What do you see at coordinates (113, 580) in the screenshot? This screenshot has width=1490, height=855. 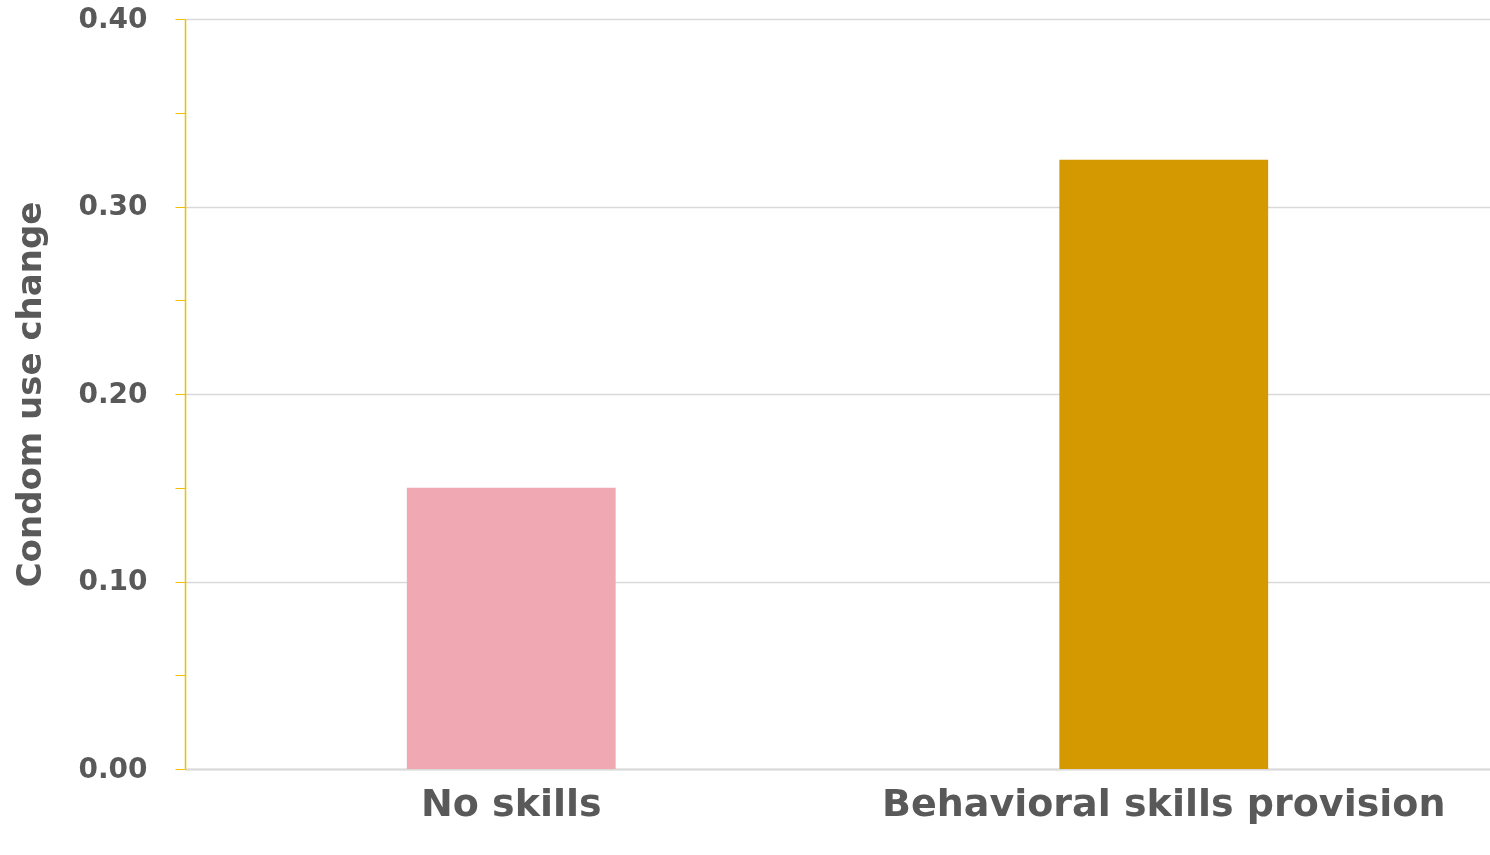 I see `y-tick-label: 0.10` at bounding box center [113, 580].